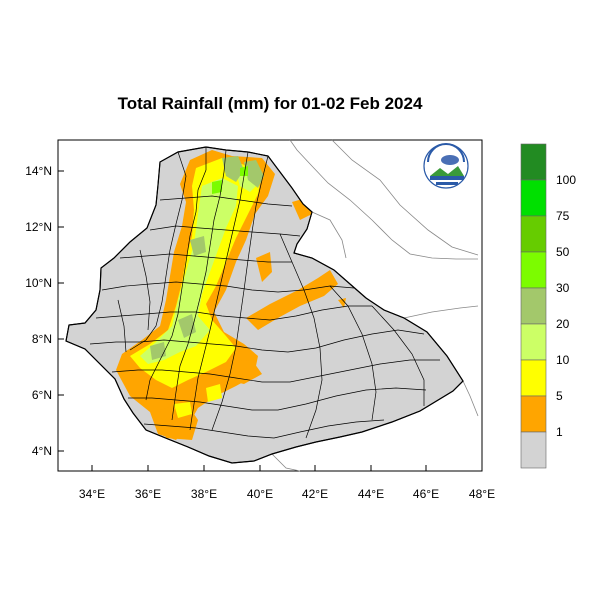 Image resolution: width=600 pixels, height=600 pixels. Describe the element at coordinates (482, 494) in the screenshot. I see `x-tick-label: 48°E` at that location.